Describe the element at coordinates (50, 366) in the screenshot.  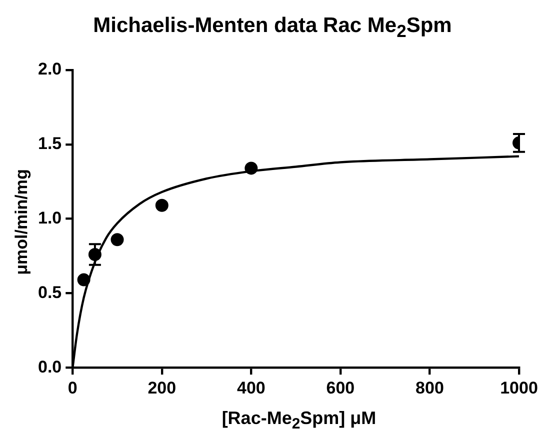
I see `y-tick-label: 0.0` at that location.